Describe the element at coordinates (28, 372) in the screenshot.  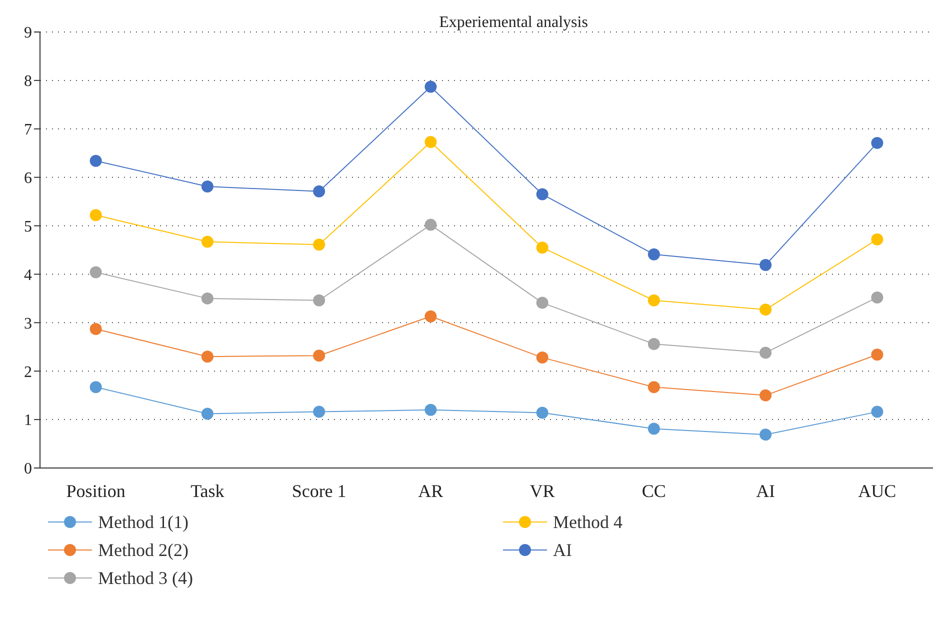
I see `y-tick-label: 2` at that location.